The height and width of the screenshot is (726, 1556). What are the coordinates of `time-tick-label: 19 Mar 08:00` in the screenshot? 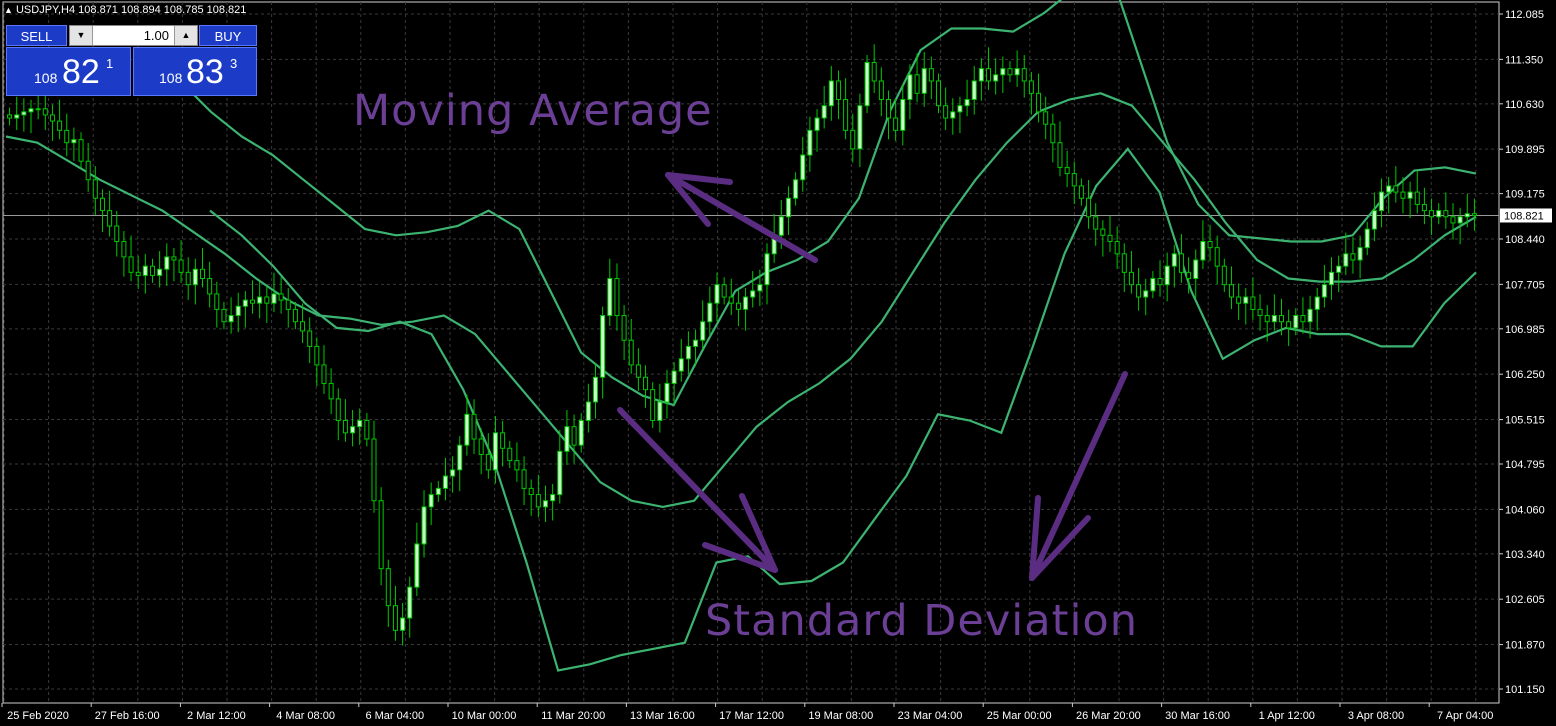 It's located at (840, 716).